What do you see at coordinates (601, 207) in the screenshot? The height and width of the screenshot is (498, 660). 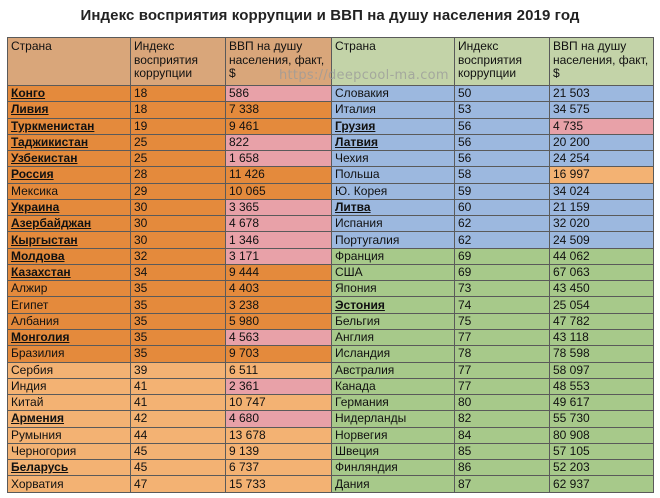 I see `right-gdp-cell: 21 159` at bounding box center [601, 207].